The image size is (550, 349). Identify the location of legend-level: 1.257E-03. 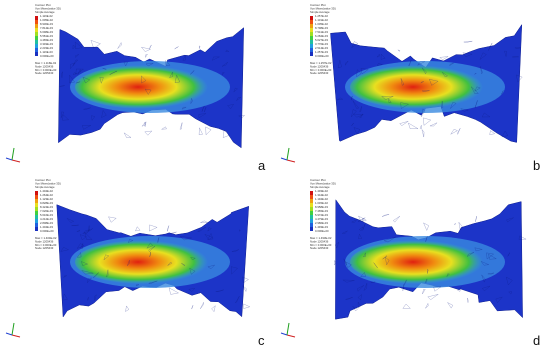
(321, 52).